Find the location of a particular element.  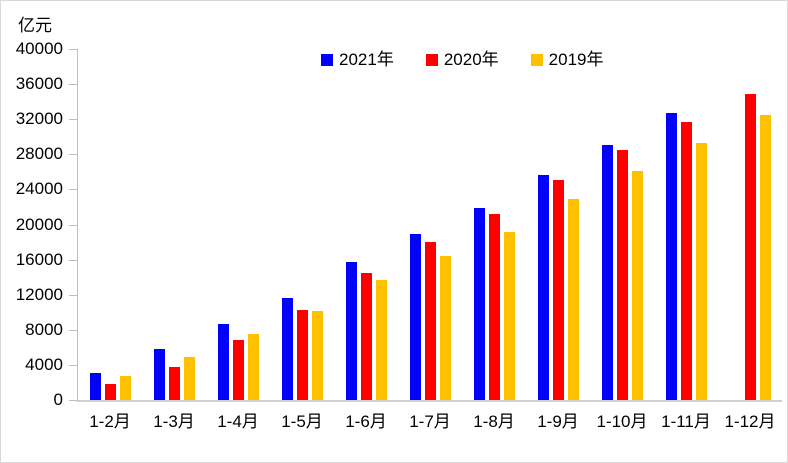

legend-item-2019年: 2019年 is located at coordinates (567, 59).